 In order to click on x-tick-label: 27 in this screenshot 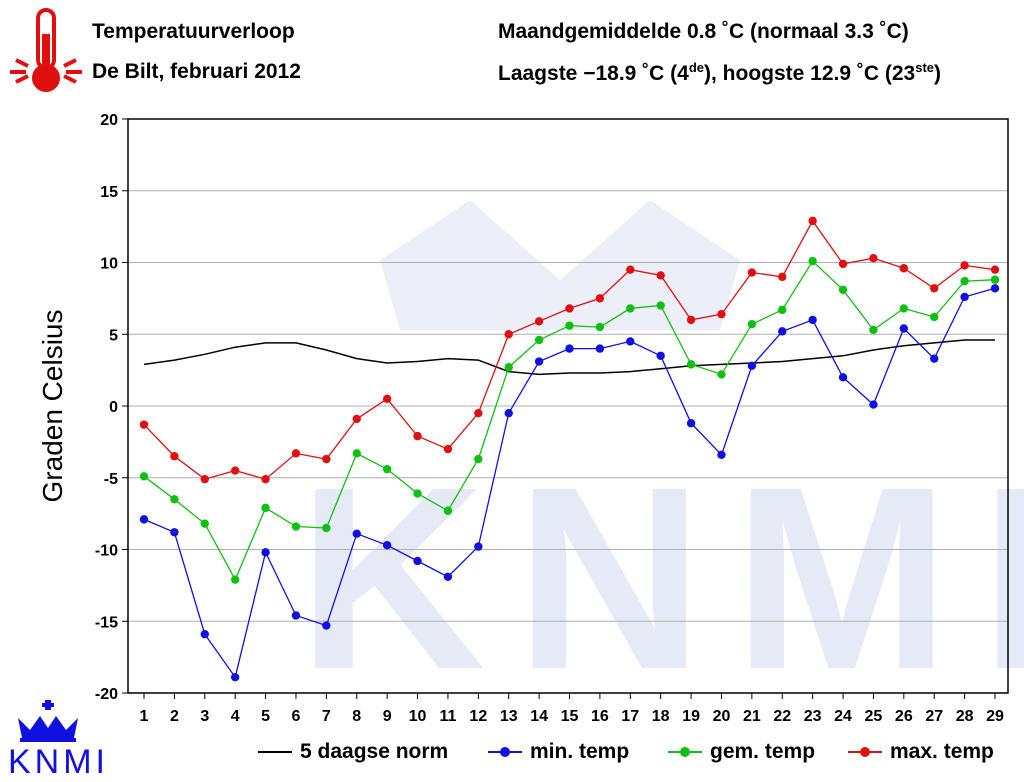, I will do `click(934, 716)`.